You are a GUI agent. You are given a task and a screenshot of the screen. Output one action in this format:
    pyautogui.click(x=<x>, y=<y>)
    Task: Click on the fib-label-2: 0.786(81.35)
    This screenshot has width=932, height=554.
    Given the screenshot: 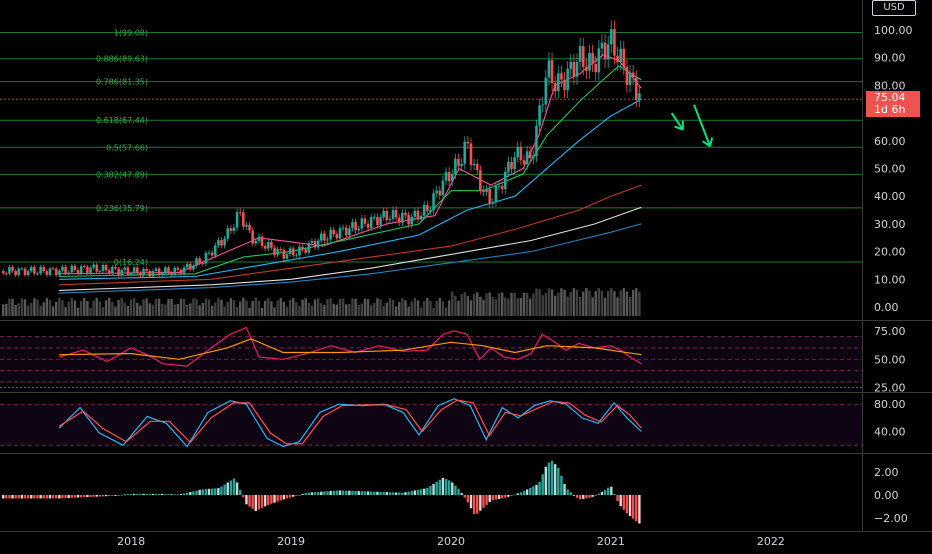 What is the action you would take?
    pyautogui.click(x=122, y=82)
    